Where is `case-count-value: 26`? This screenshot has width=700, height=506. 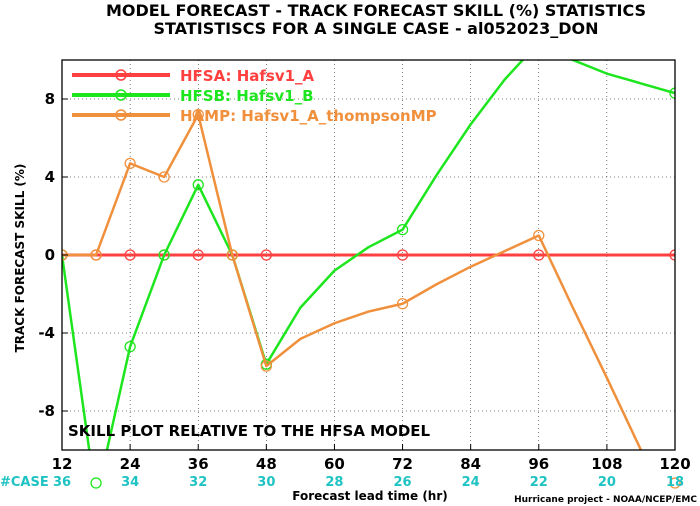
case-count-value: 26 is located at coordinates (403, 482).